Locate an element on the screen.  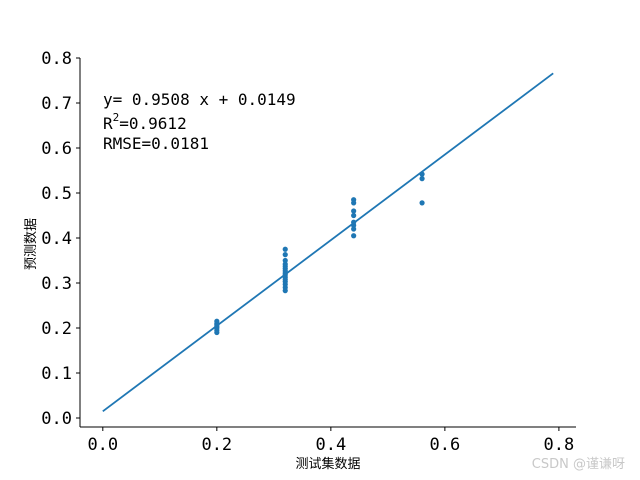
y-tick-label: 0.3 is located at coordinates (56, 284).